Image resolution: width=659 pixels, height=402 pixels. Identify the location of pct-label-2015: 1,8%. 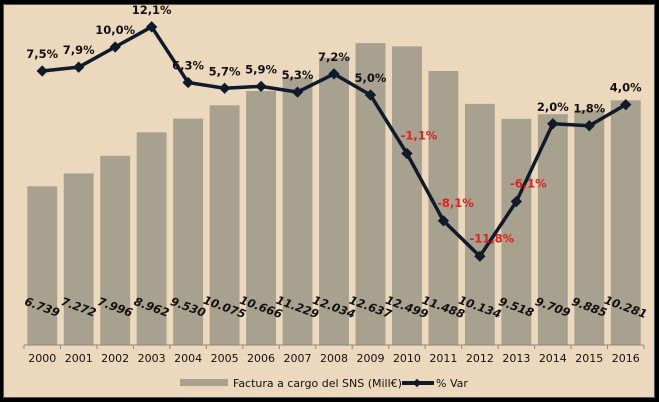
(589, 109).